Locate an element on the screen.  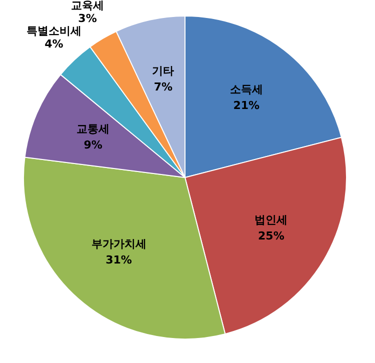
slice-label: 교통세 is located at coordinates (93, 129).